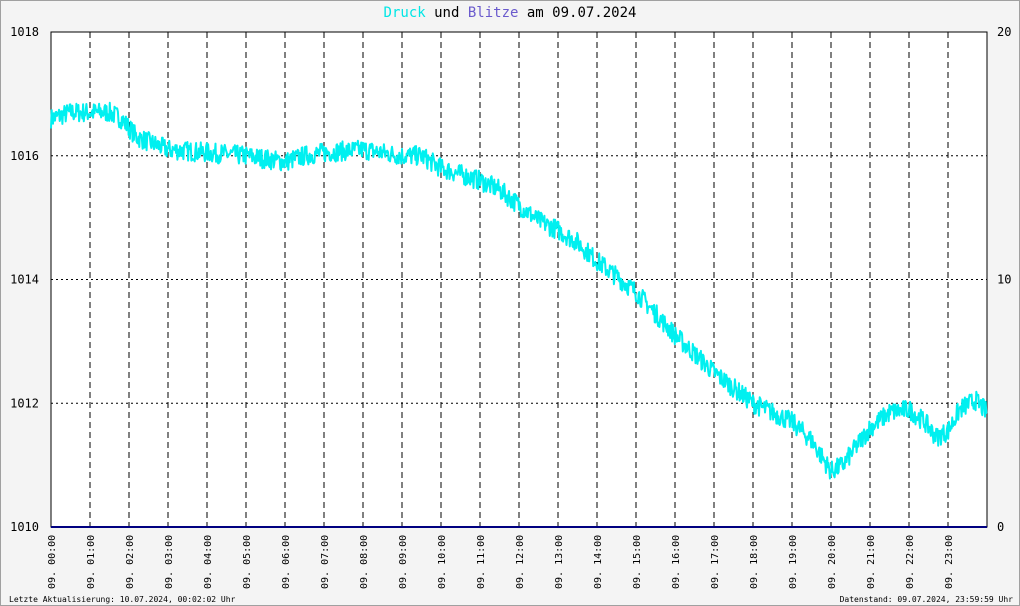 This screenshot has height=606, width=1020. Describe the element at coordinates (247, 562) in the screenshot. I see `x-tick-label: 09. 05:00` at that location.